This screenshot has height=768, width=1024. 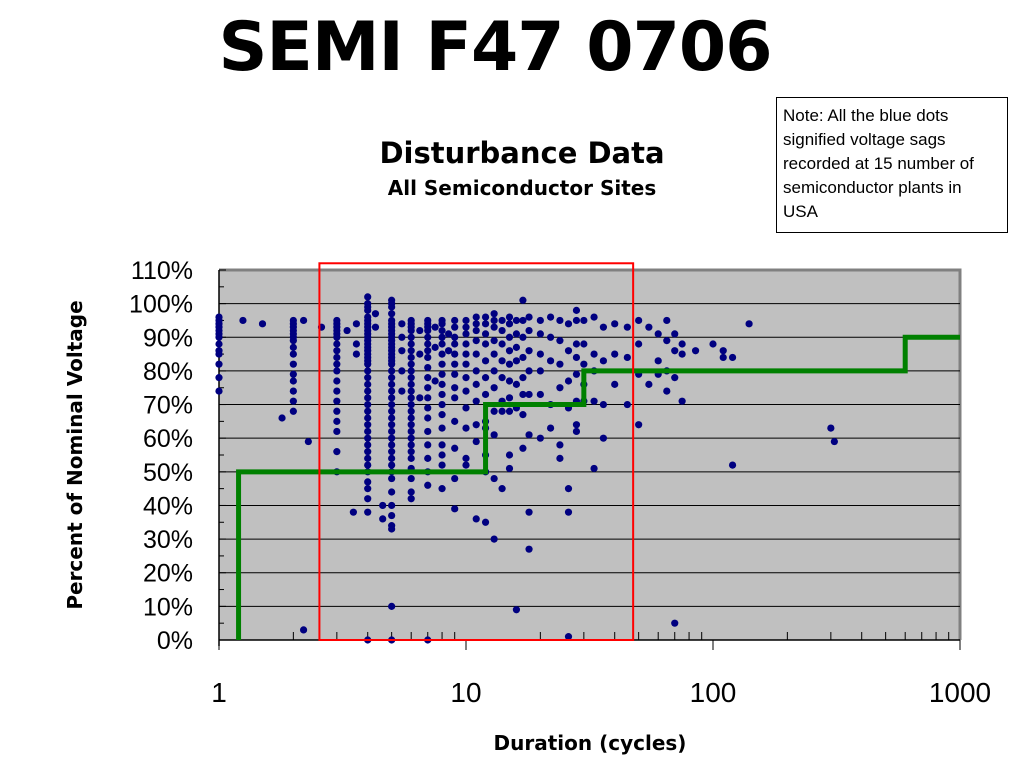 What do you see at coordinates (175, 641) in the screenshot?
I see `y-tick-label: 0%` at bounding box center [175, 641].